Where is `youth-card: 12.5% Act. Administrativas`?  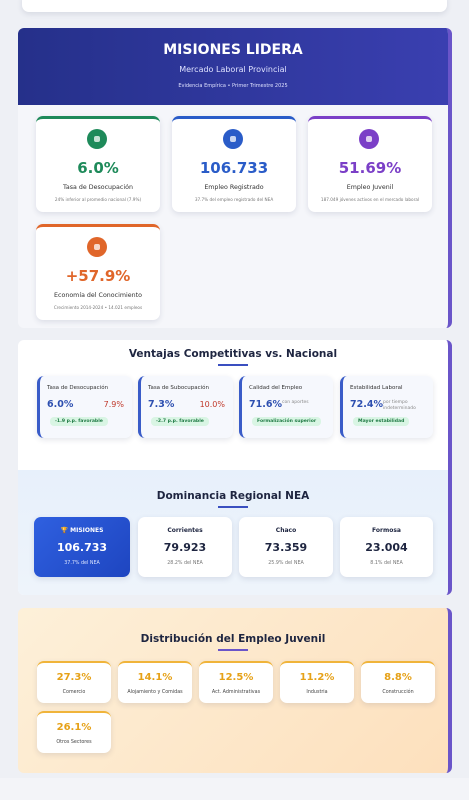 youth-card: 12.5% Act. Administrativas is located at coordinates (236, 682).